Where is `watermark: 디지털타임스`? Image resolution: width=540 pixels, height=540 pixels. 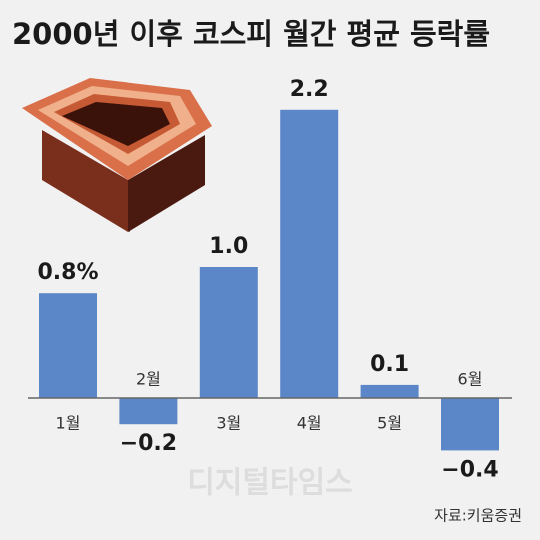 watermark: 디지털타임스 is located at coordinates (270, 483).